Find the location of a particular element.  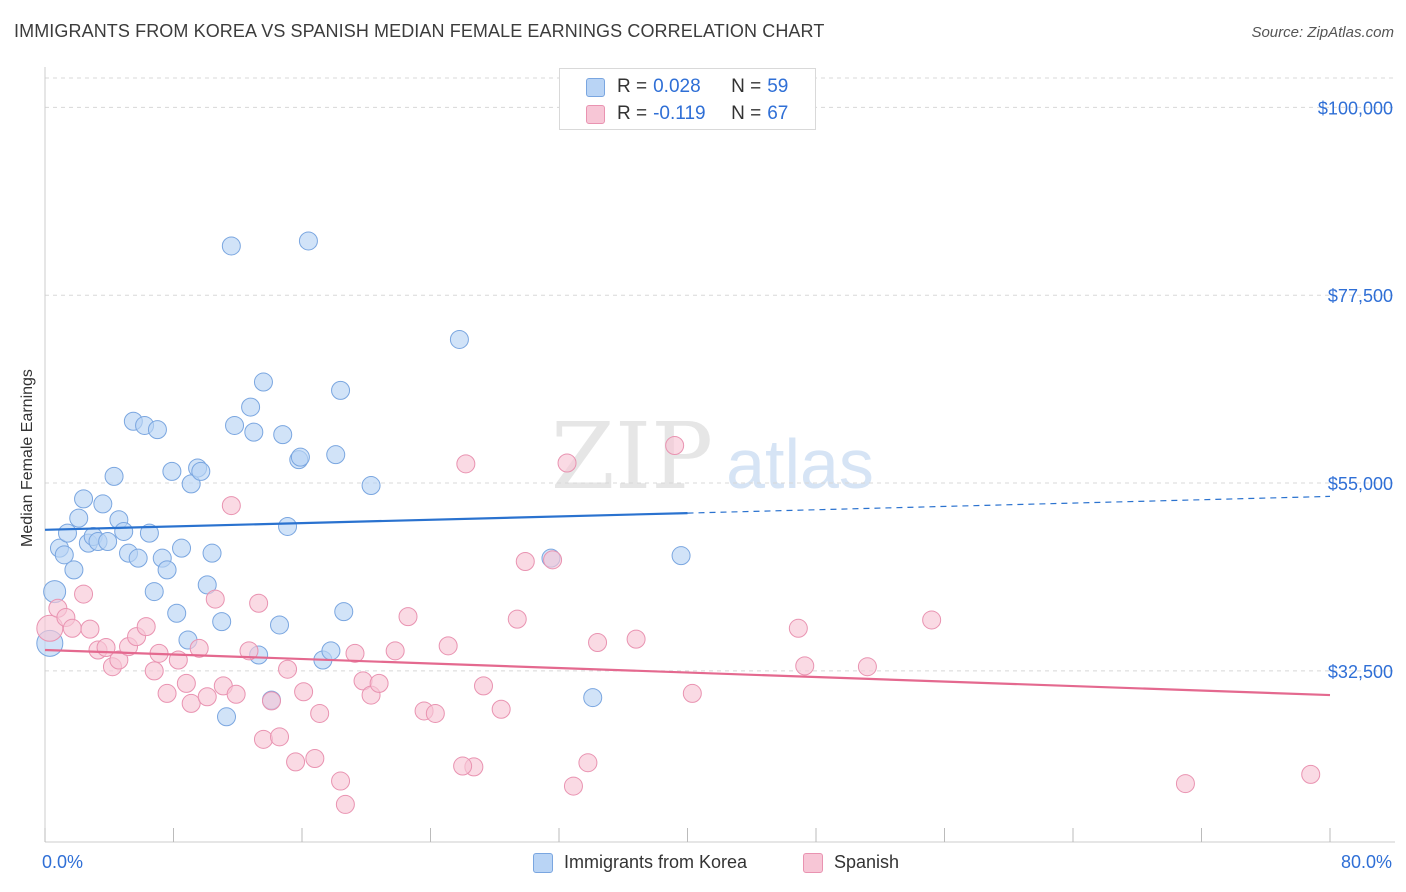

korea-trend-dashed is located at coordinates (1009, 504).